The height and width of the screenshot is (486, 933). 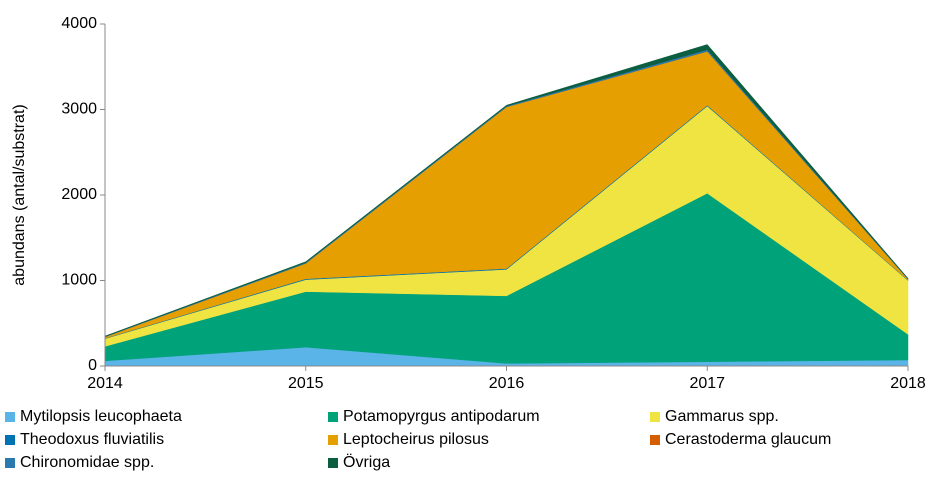 What do you see at coordinates (748, 439) in the screenshot?
I see `legend-label: Cerastoderma glaucum` at bounding box center [748, 439].